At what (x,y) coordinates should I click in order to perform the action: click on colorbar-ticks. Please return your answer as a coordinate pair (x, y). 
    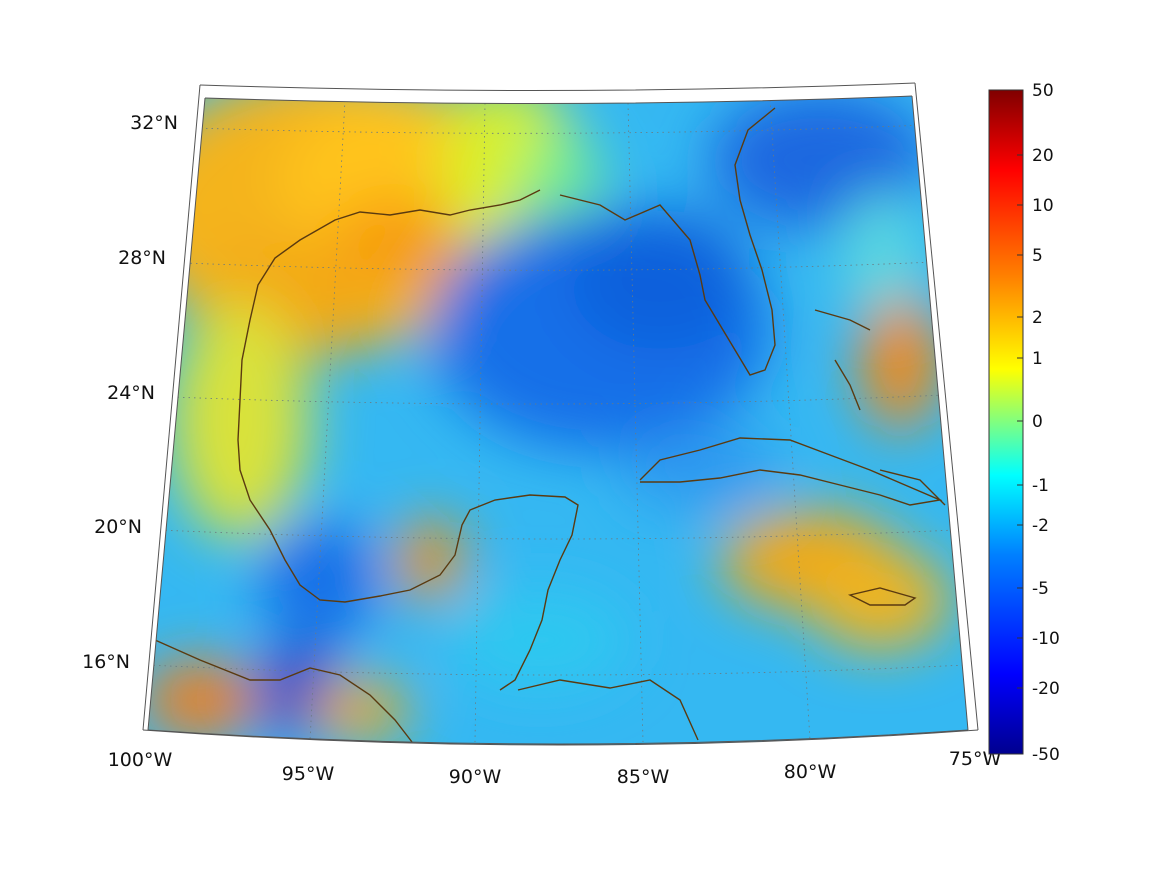
    Looking at the image, I should click on (1020, 421).